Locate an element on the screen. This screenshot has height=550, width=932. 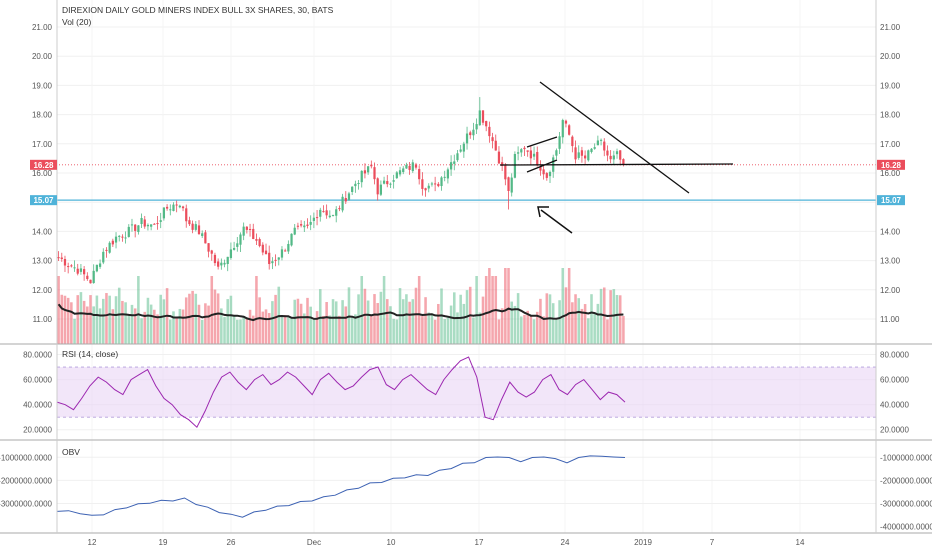
price-tick-left: 19.00 is located at coordinates (42, 85).